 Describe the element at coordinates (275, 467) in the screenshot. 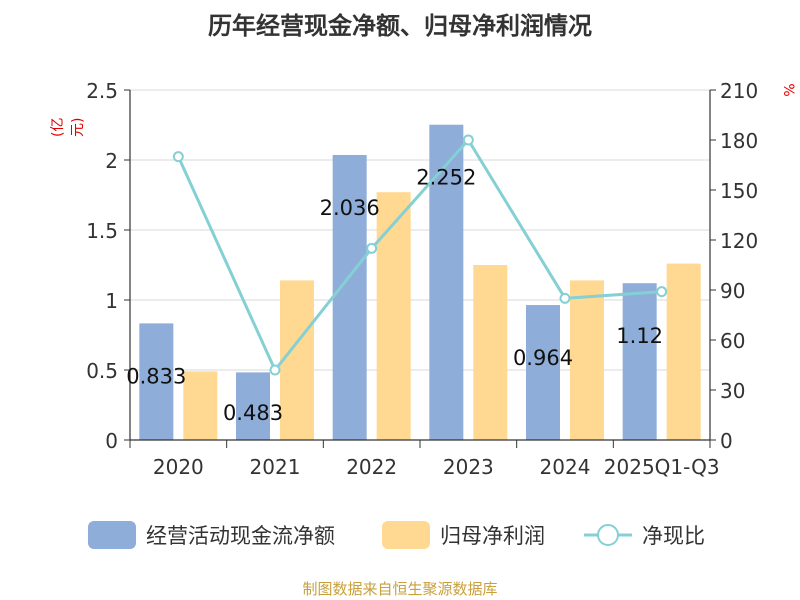

I see `x-axis-tick-label: 2021` at that location.